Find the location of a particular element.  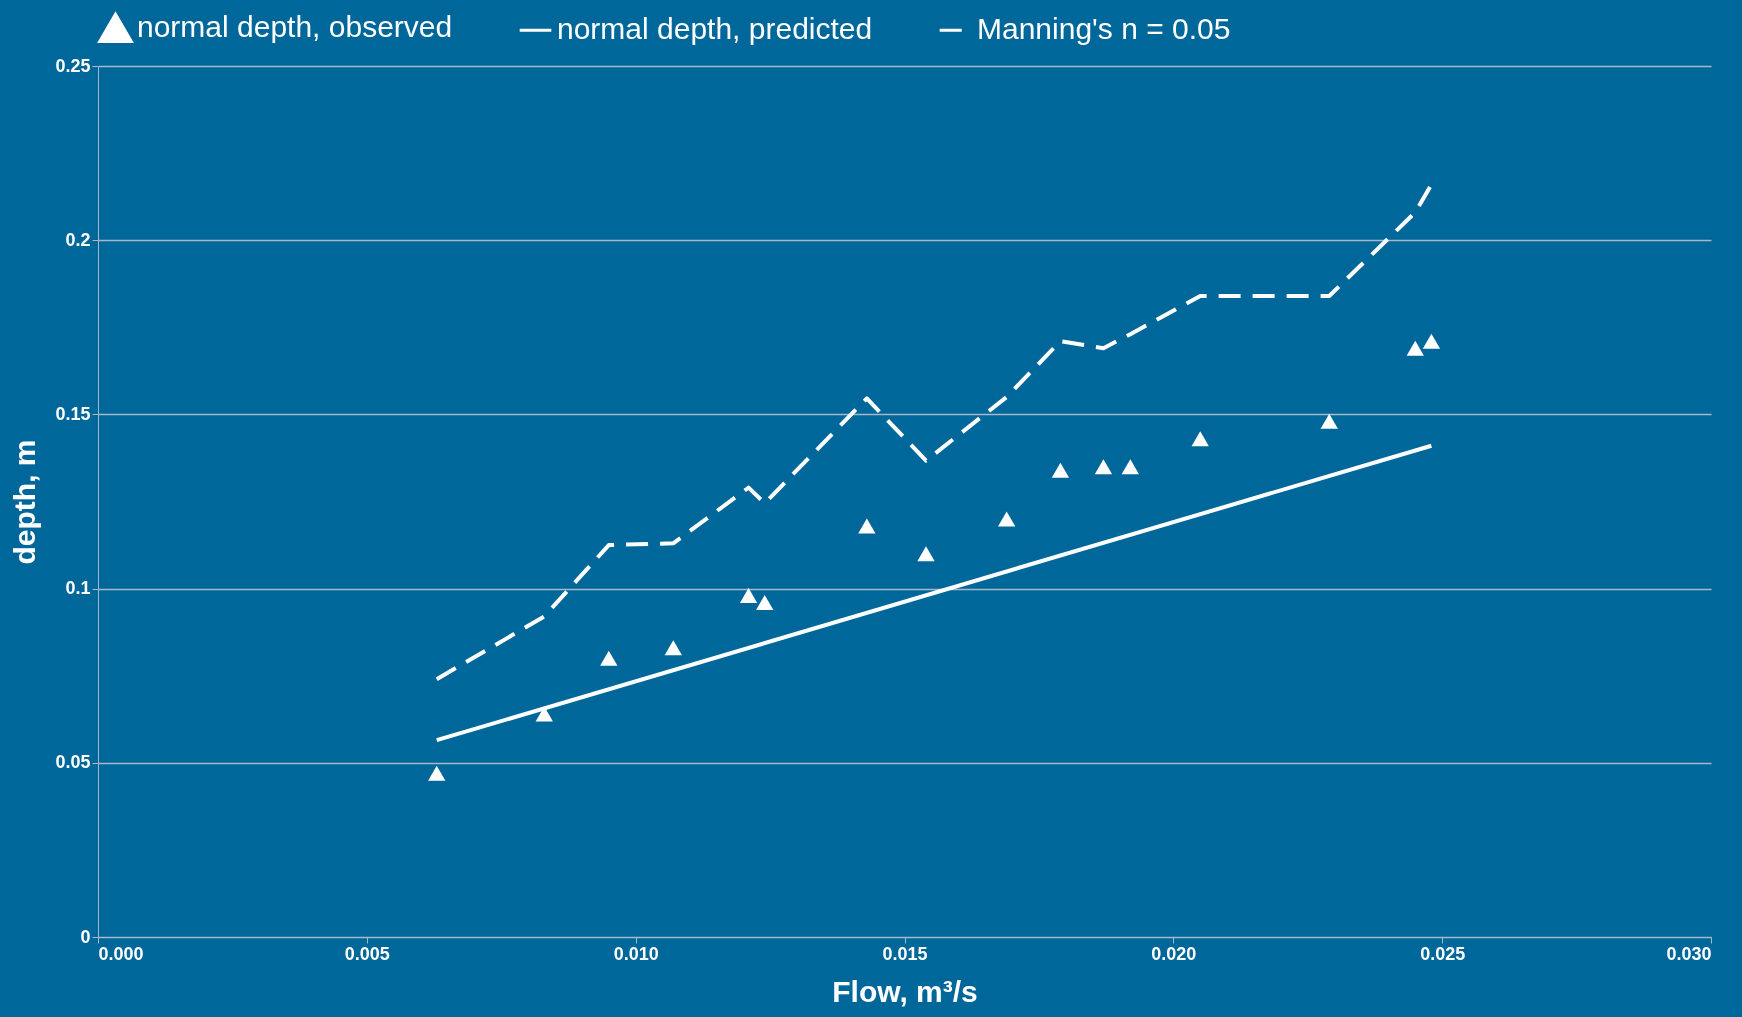

x-tick-label: 0.030 is located at coordinates (1689, 953).